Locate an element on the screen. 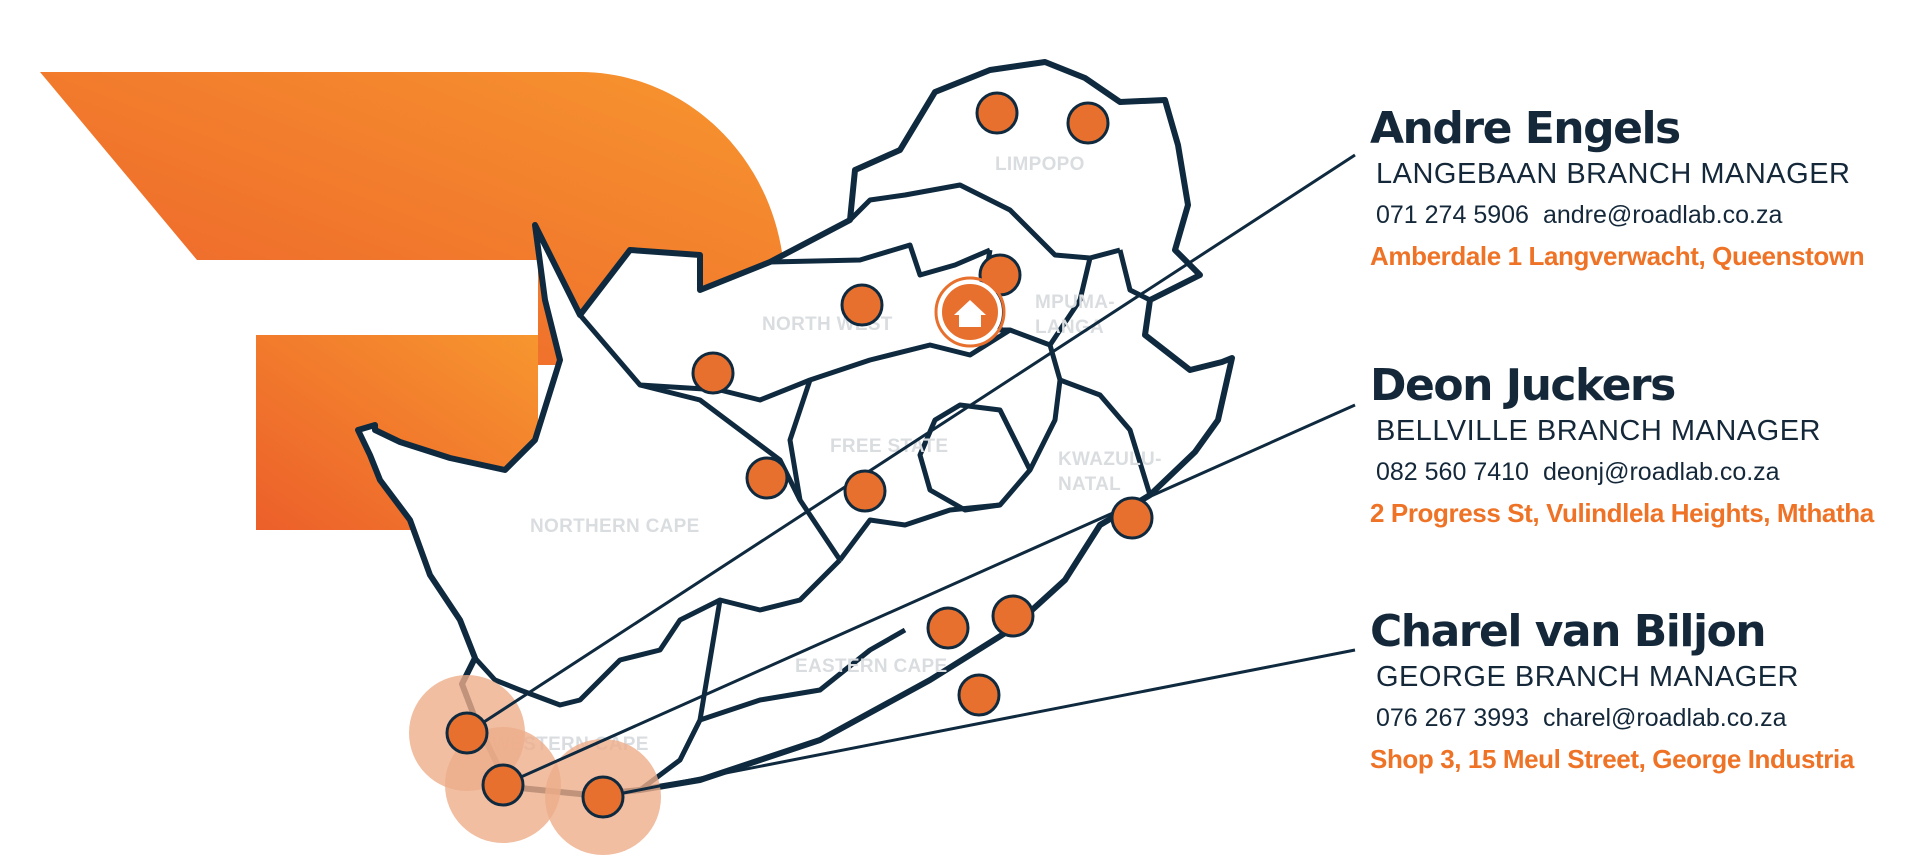 This screenshot has width=1920, height=860. contact-email: andre@roadlab.co.za is located at coordinates (1662, 215).